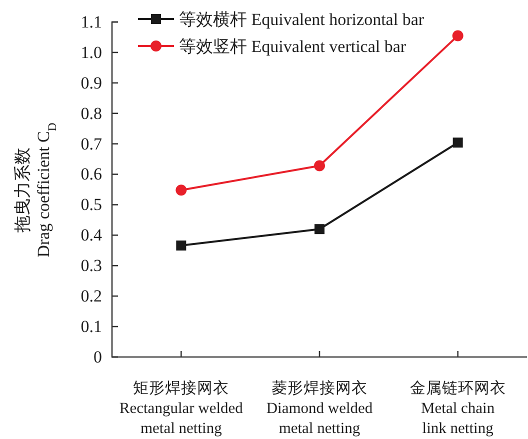 This screenshot has height=439, width=528. Describe the element at coordinates (181, 408) in the screenshot. I see `x-tick-label: 矩形焊接网衣 Rectangular welded metal netting` at that location.